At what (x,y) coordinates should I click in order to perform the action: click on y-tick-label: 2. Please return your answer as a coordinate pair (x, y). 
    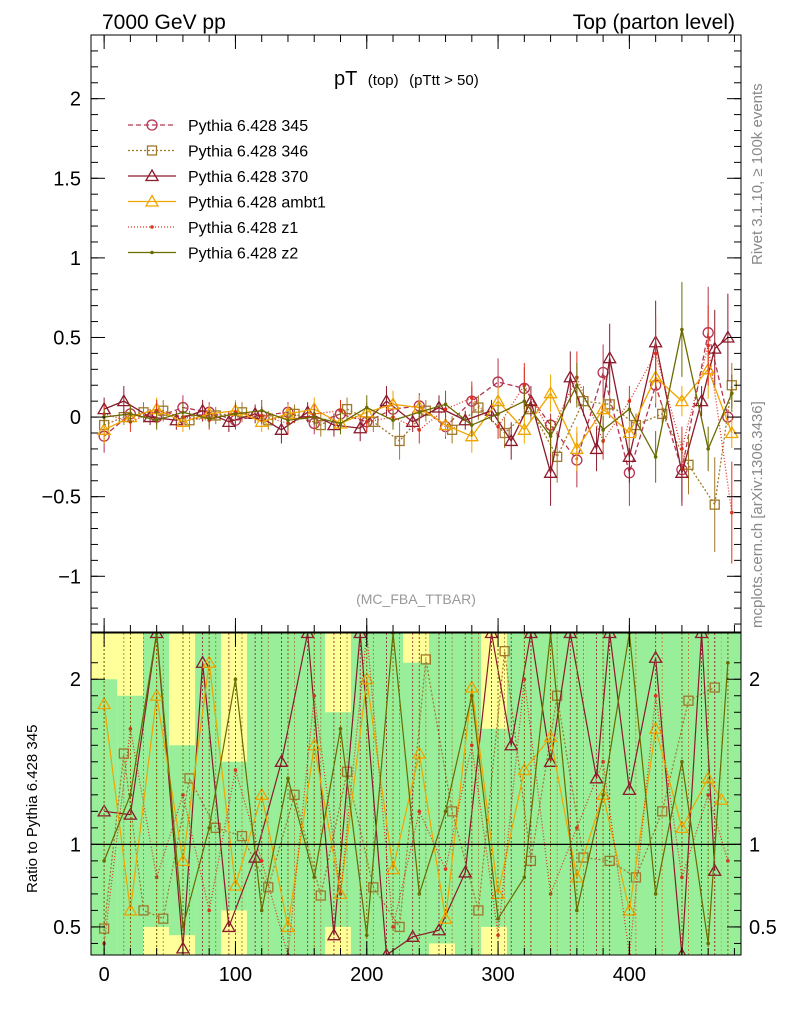
    Looking at the image, I should click on (75, 100).